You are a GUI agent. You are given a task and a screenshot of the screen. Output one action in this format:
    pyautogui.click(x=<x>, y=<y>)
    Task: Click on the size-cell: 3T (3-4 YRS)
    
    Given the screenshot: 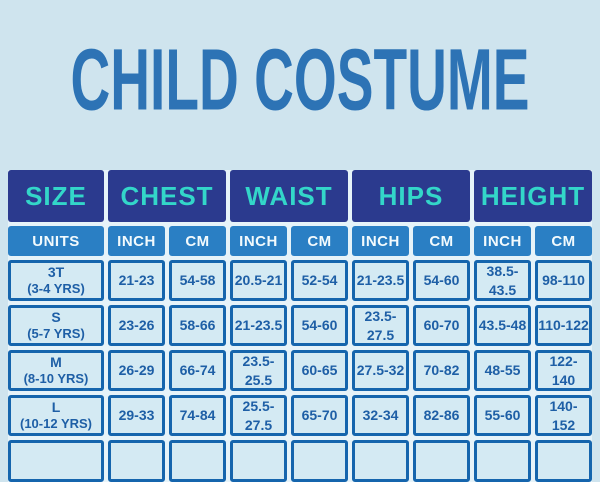 What is the action you would take?
    pyautogui.click(x=56, y=280)
    